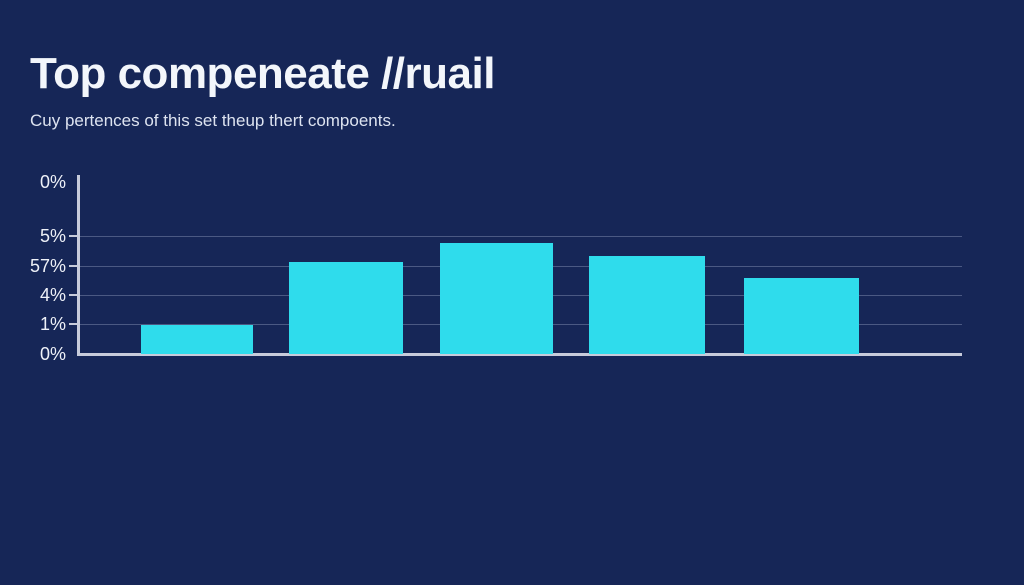 This screenshot has height=585, width=1024. I want to click on gridline, so click(521, 237).